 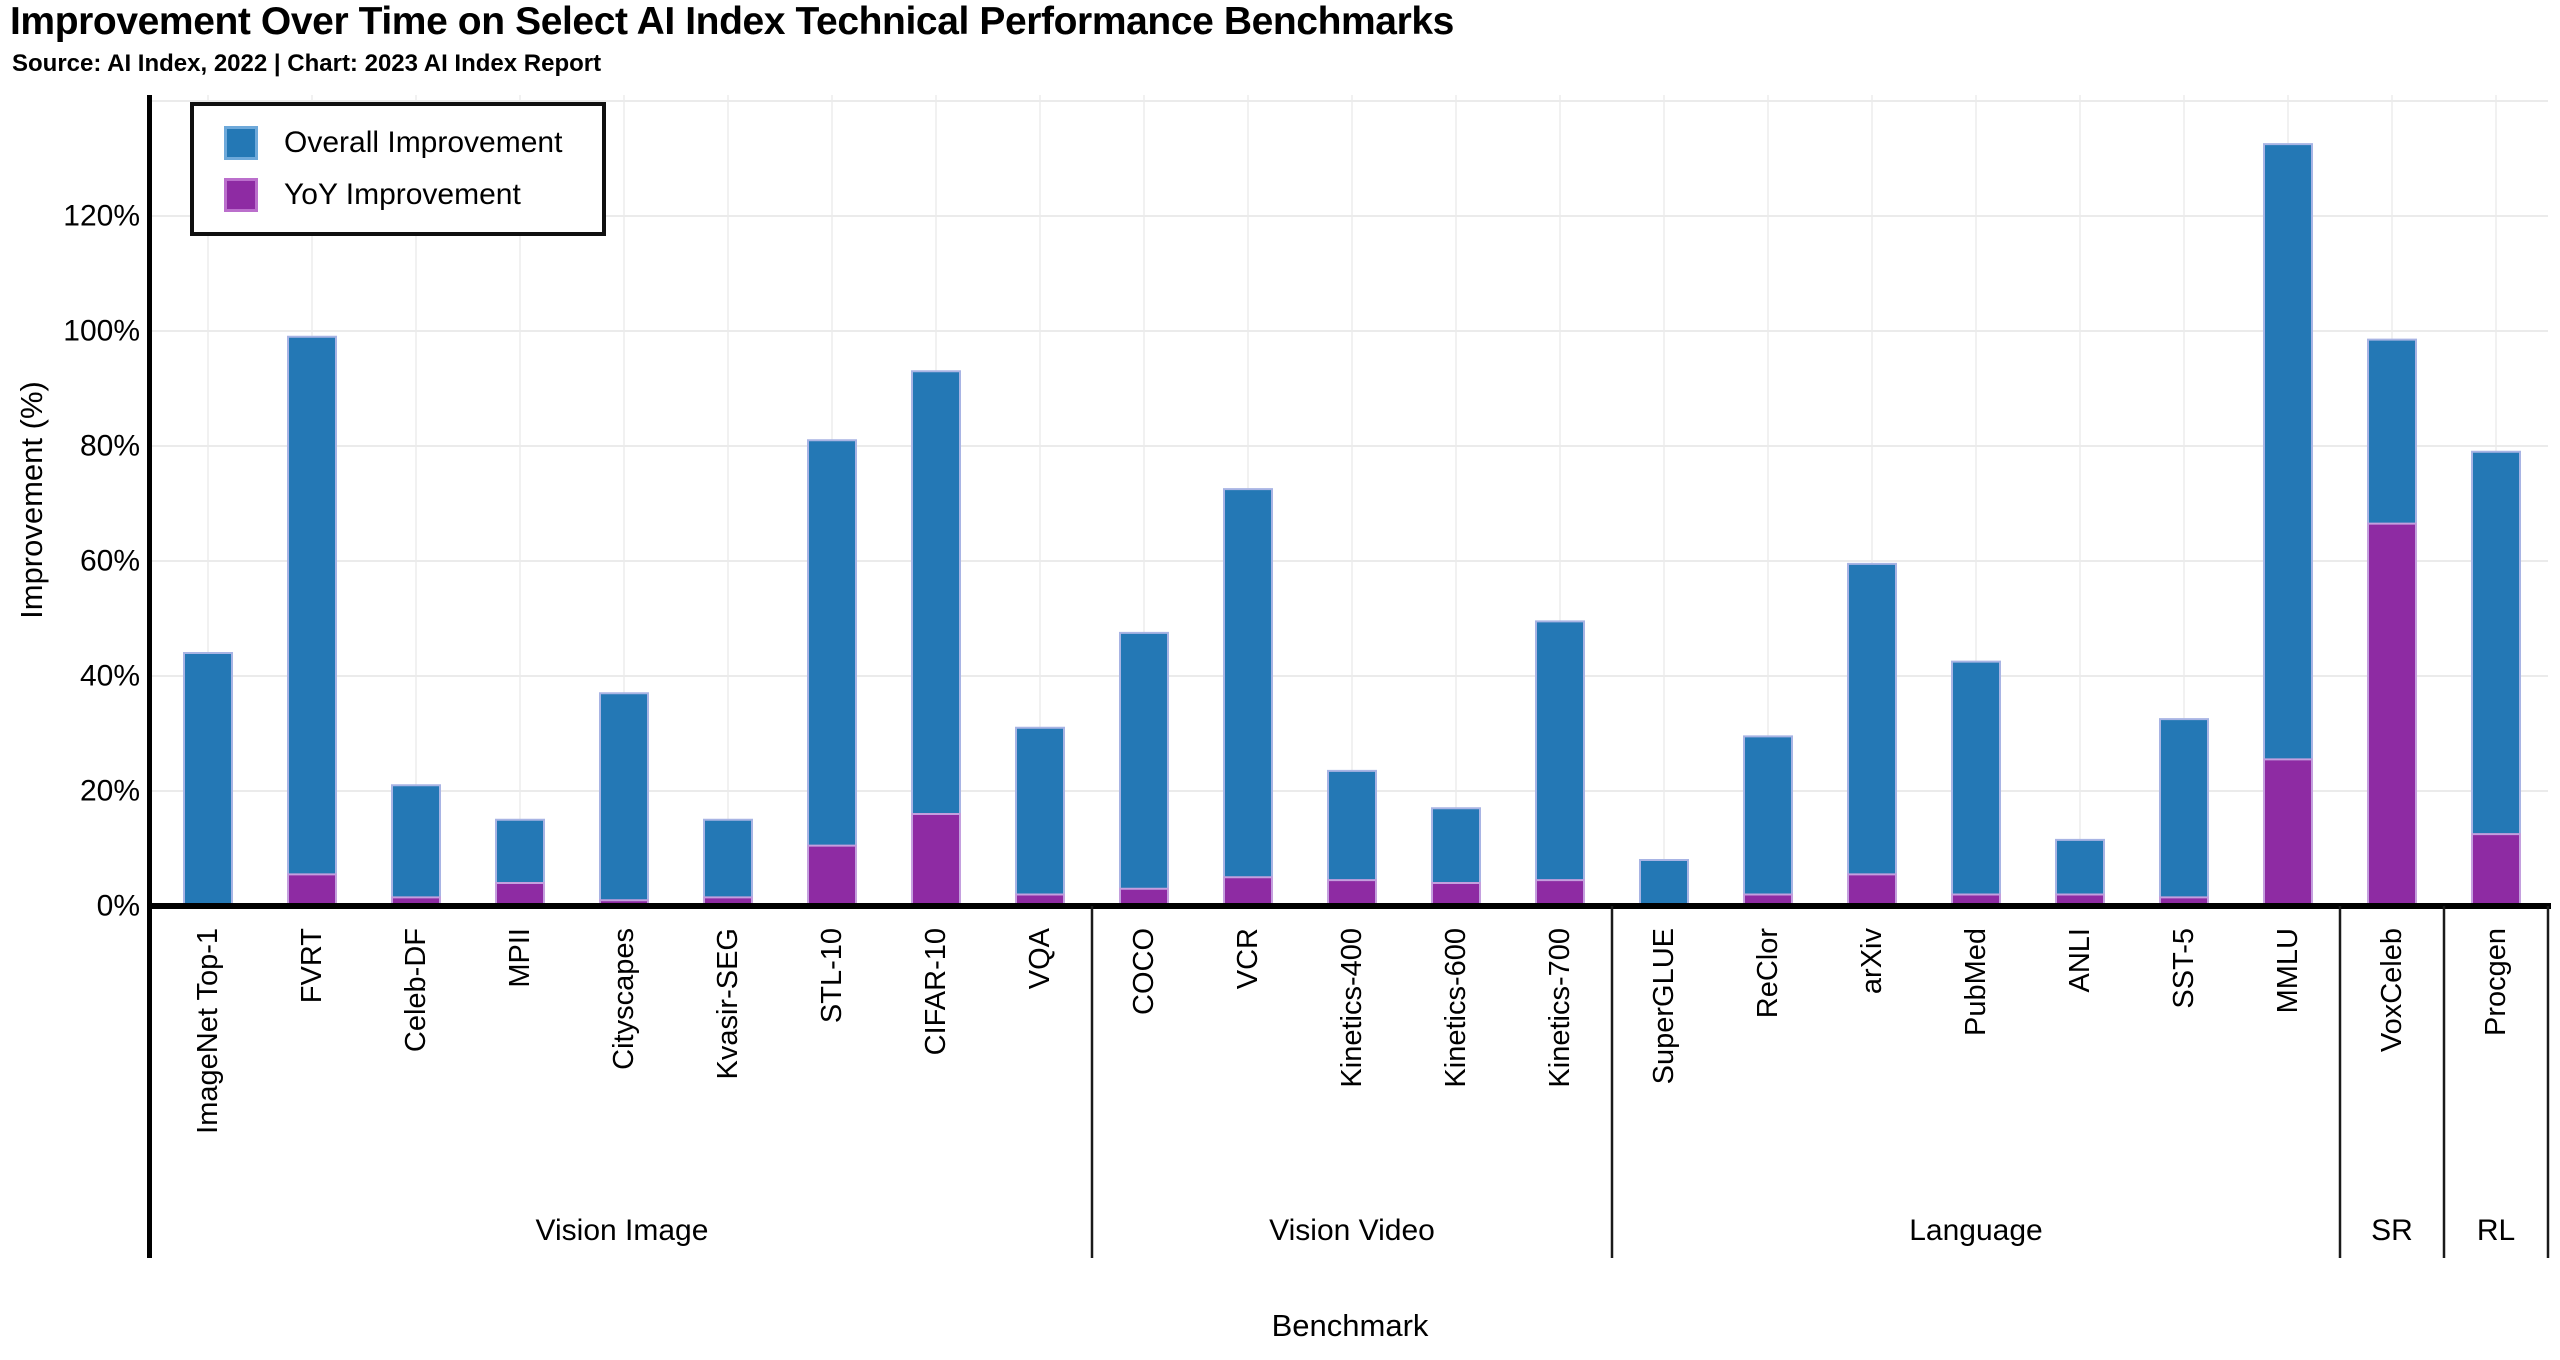 I want to click on x-tick-label-cityscapes: Cityscapes, so click(x=624, y=999).